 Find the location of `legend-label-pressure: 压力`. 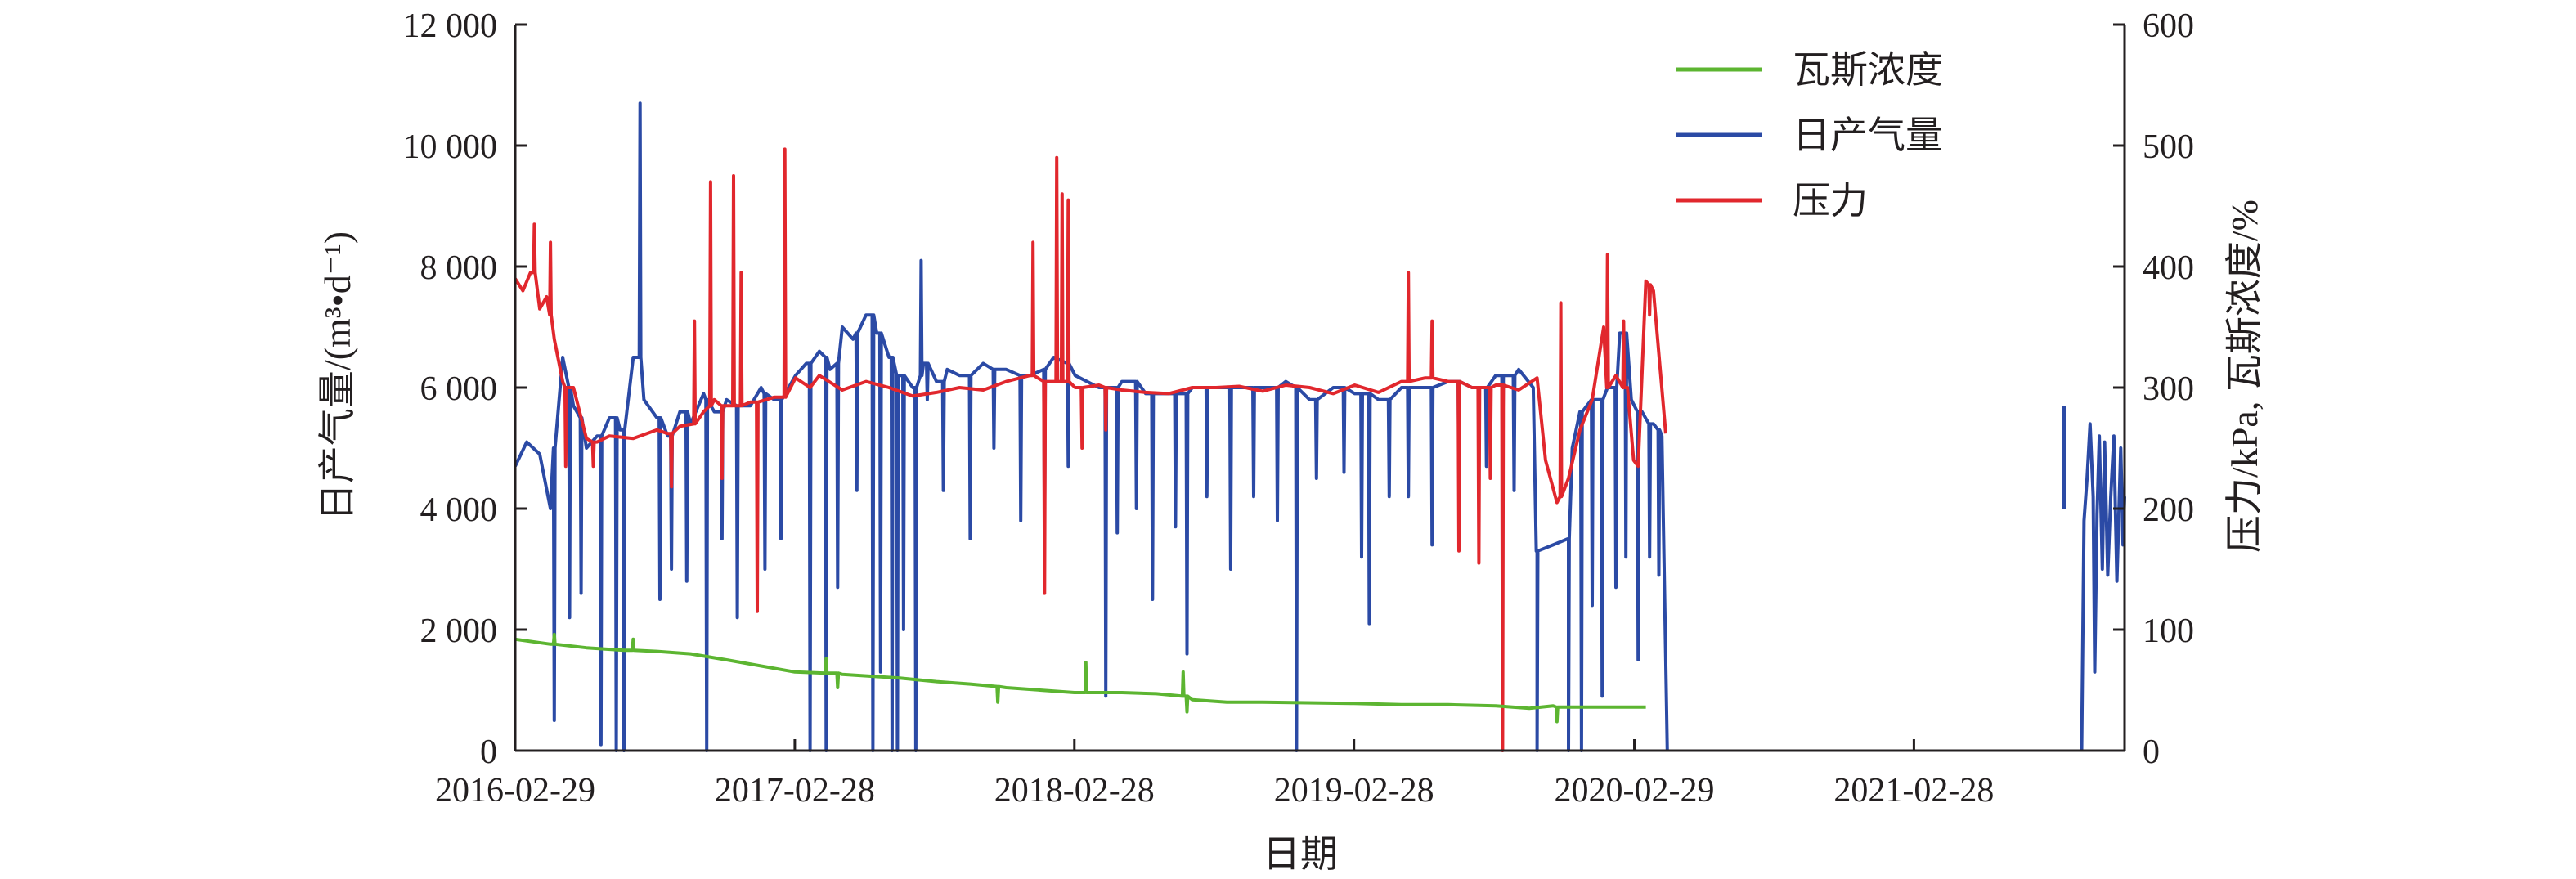

legend-label-pressure: 压力 is located at coordinates (1830, 201).